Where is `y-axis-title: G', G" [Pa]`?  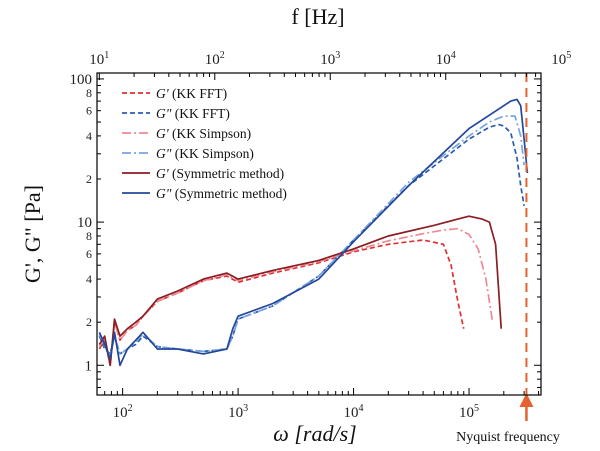 y-axis-title: G', G" [Pa] is located at coordinates (32, 234).